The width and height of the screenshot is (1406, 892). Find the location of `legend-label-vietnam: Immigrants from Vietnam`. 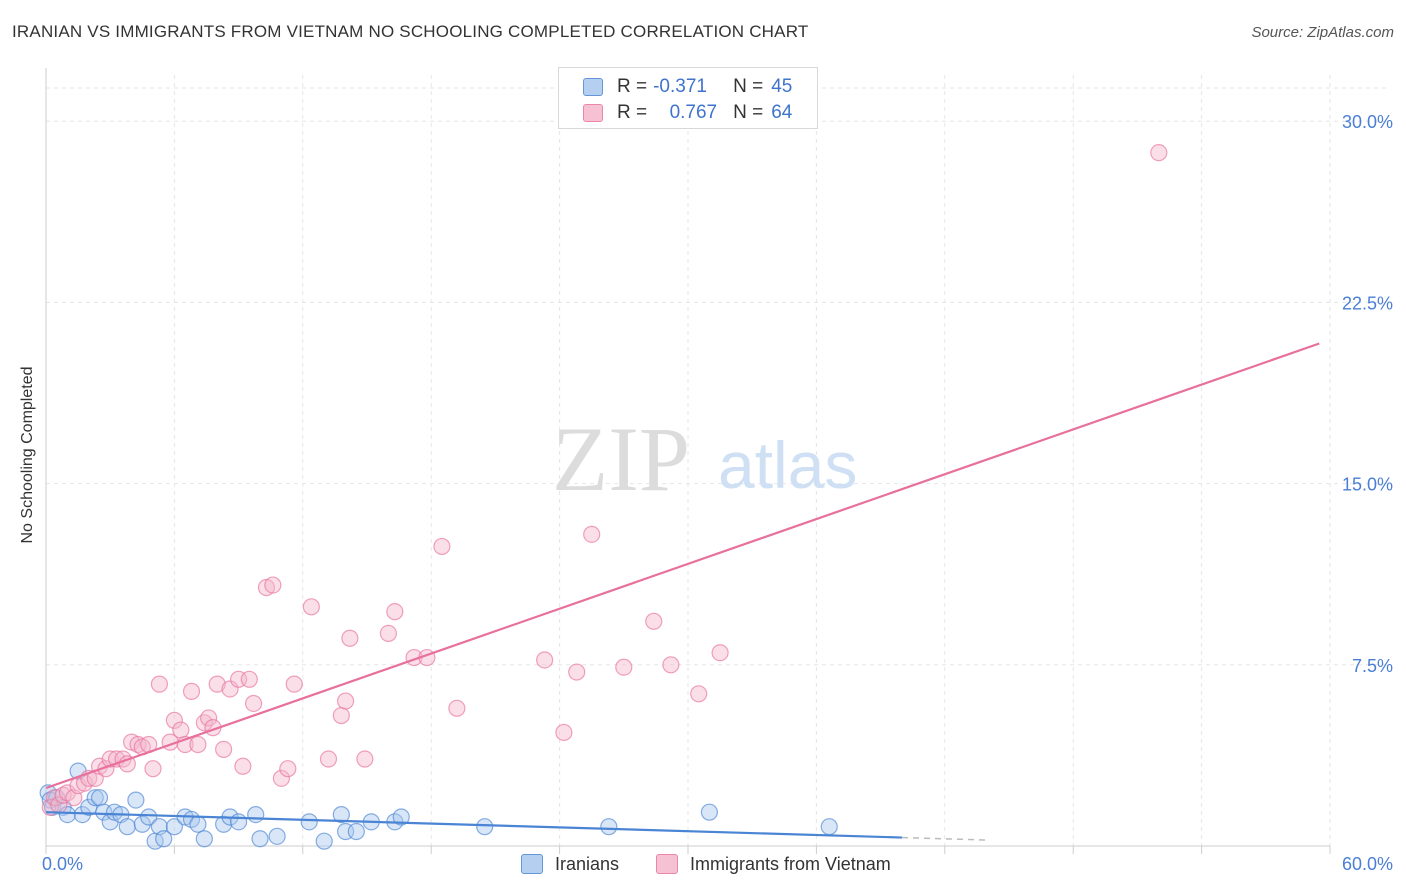

legend-label-vietnam: Immigrants from Vietnam is located at coordinates (790, 863).